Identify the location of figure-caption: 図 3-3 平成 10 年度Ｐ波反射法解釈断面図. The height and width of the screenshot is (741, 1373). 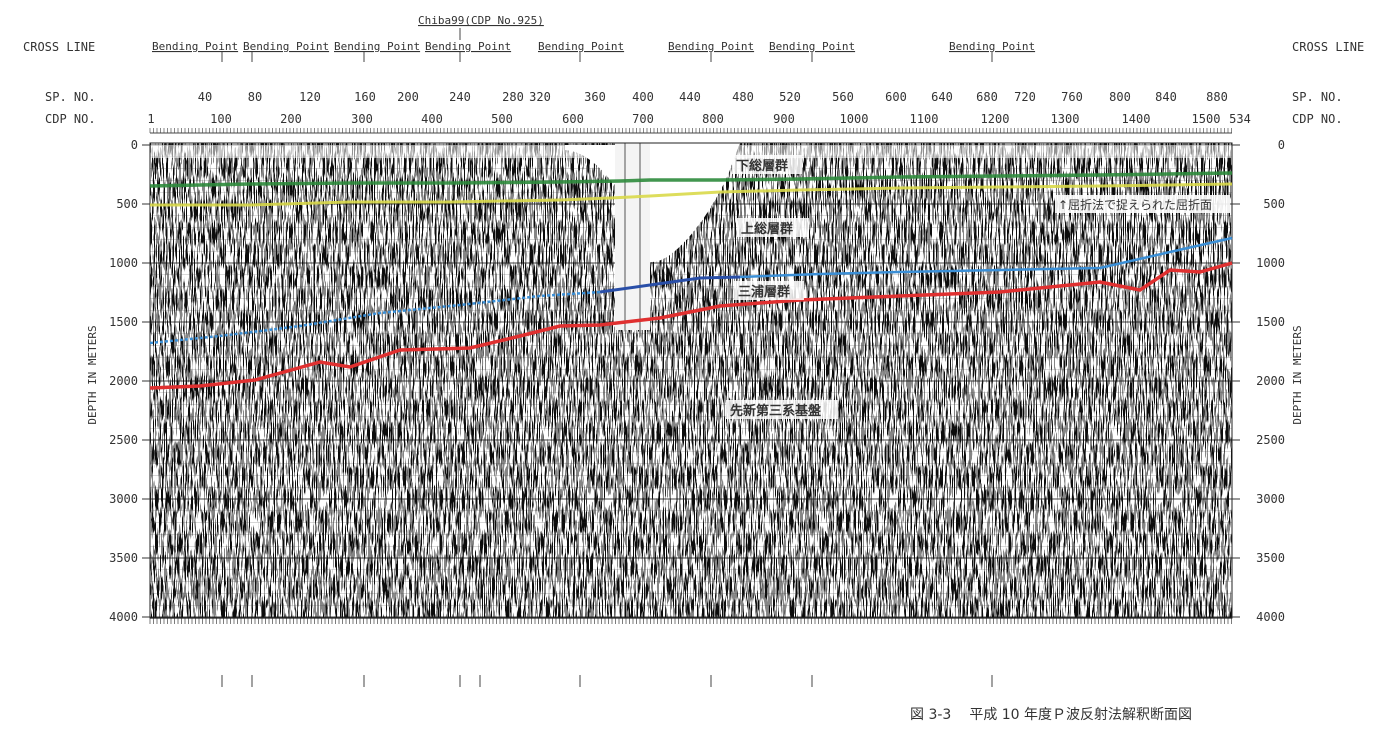
(1060, 714).